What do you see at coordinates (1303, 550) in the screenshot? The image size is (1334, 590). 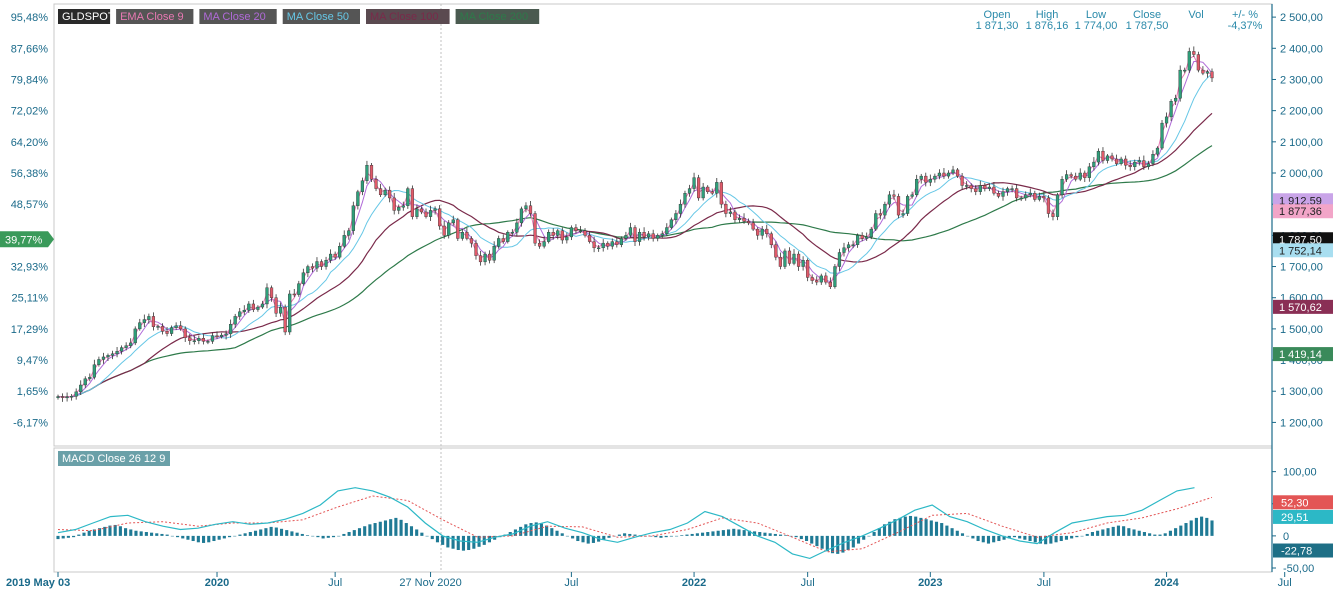 I see `macd-value-tag` at bounding box center [1303, 550].